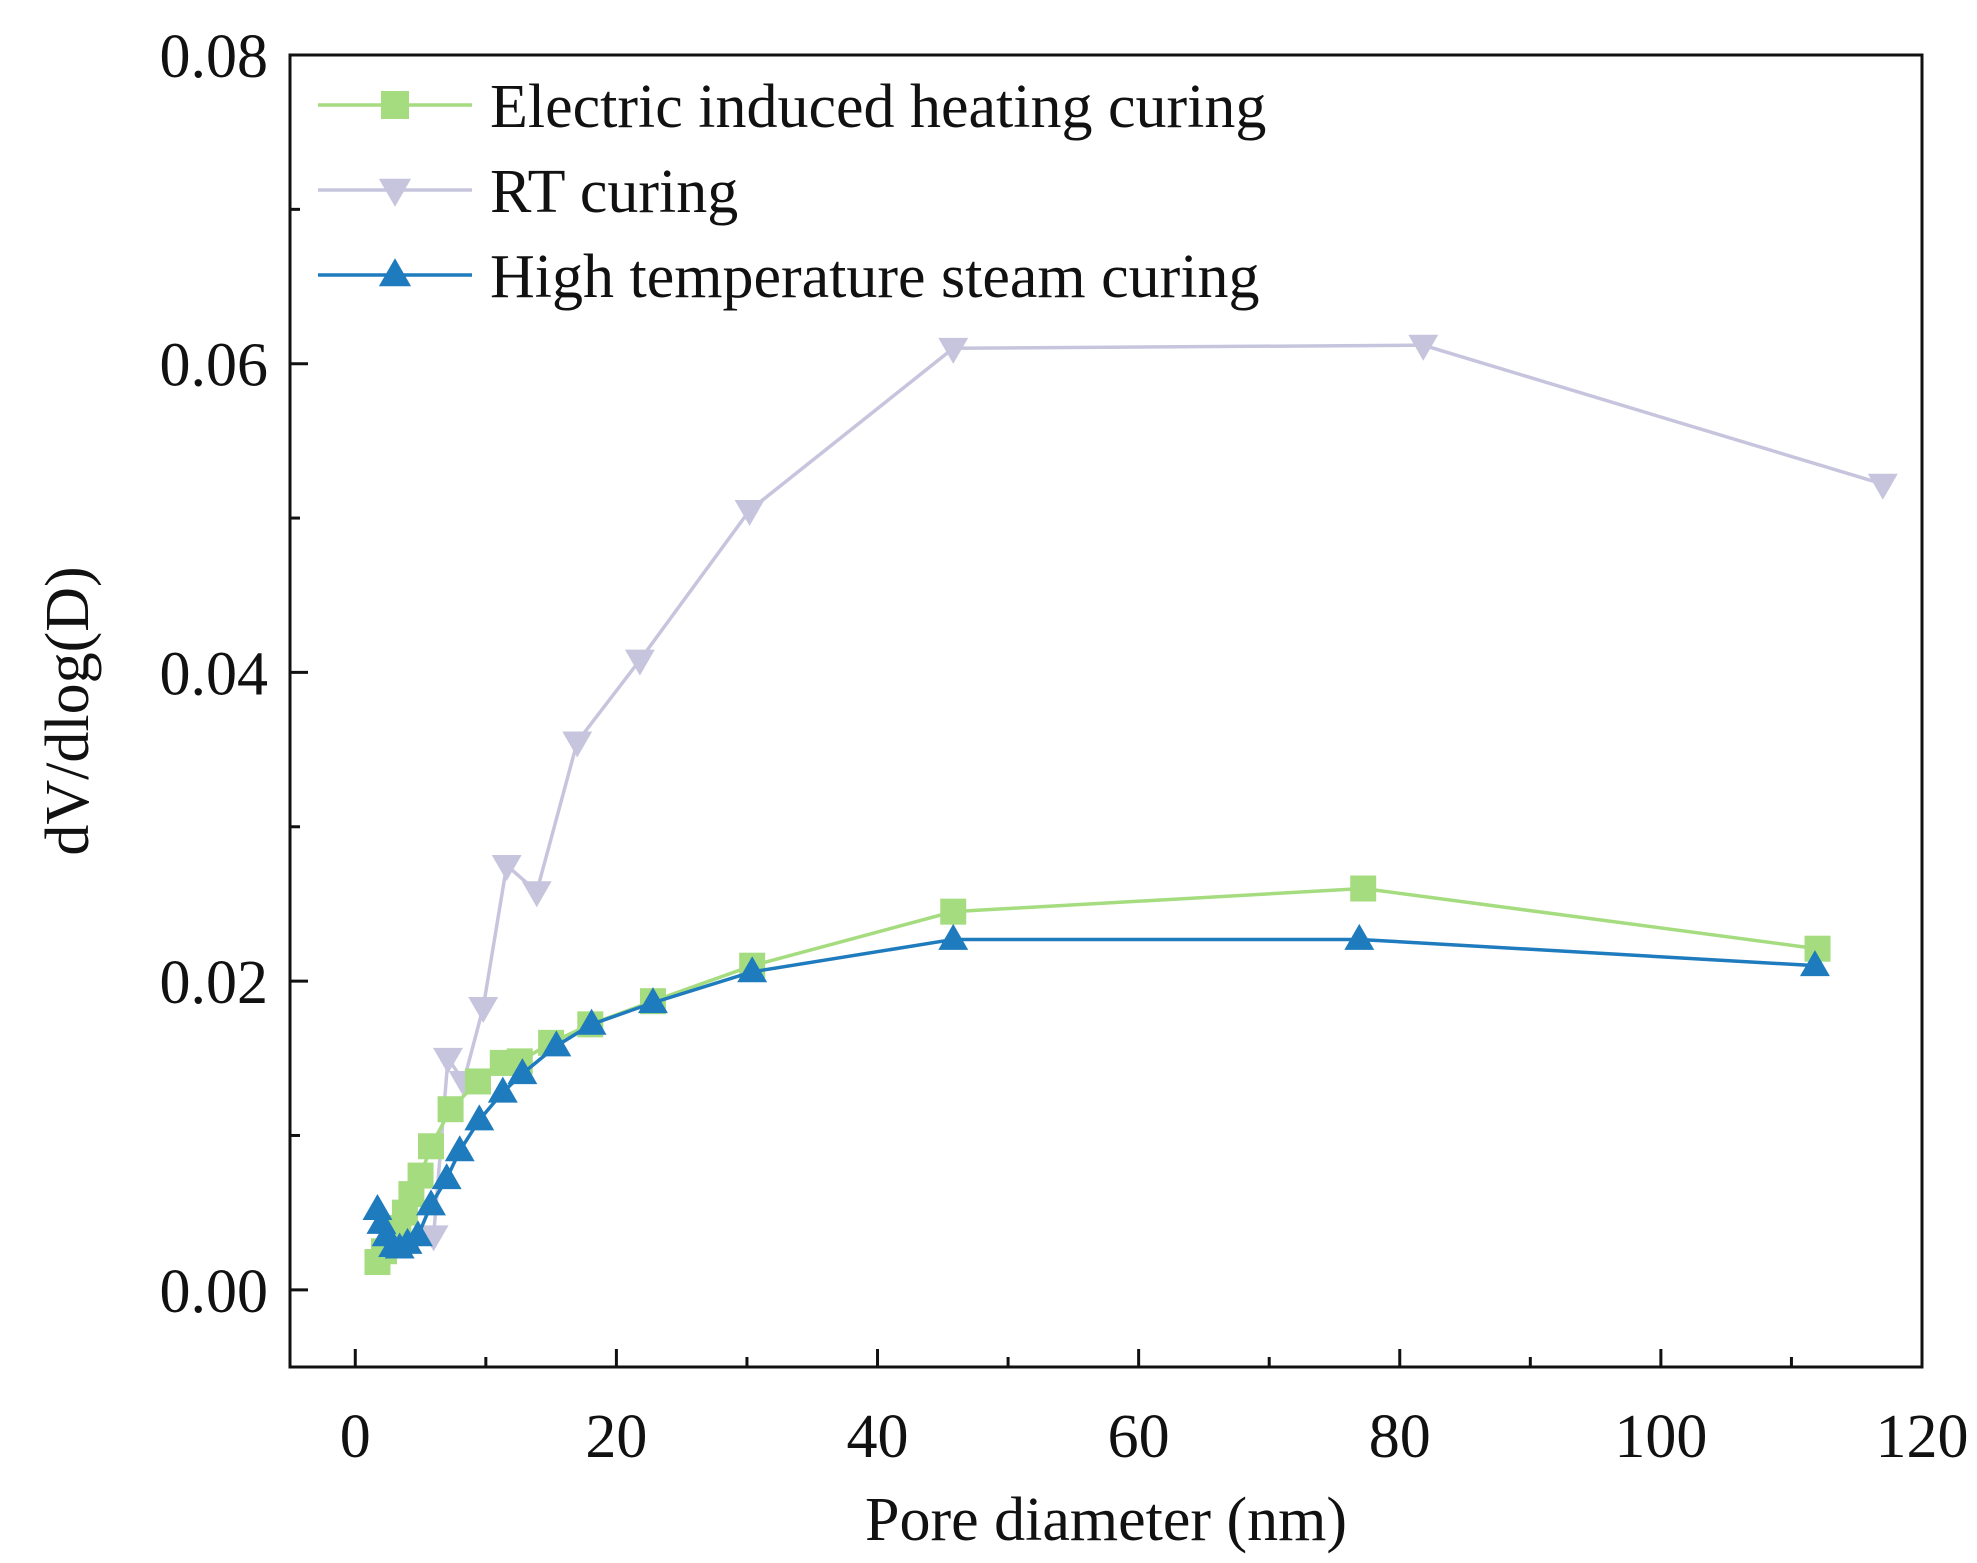 The height and width of the screenshot is (1563, 1977). What do you see at coordinates (875, 277) in the screenshot?
I see `legend-label: High temperature steam curing` at bounding box center [875, 277].